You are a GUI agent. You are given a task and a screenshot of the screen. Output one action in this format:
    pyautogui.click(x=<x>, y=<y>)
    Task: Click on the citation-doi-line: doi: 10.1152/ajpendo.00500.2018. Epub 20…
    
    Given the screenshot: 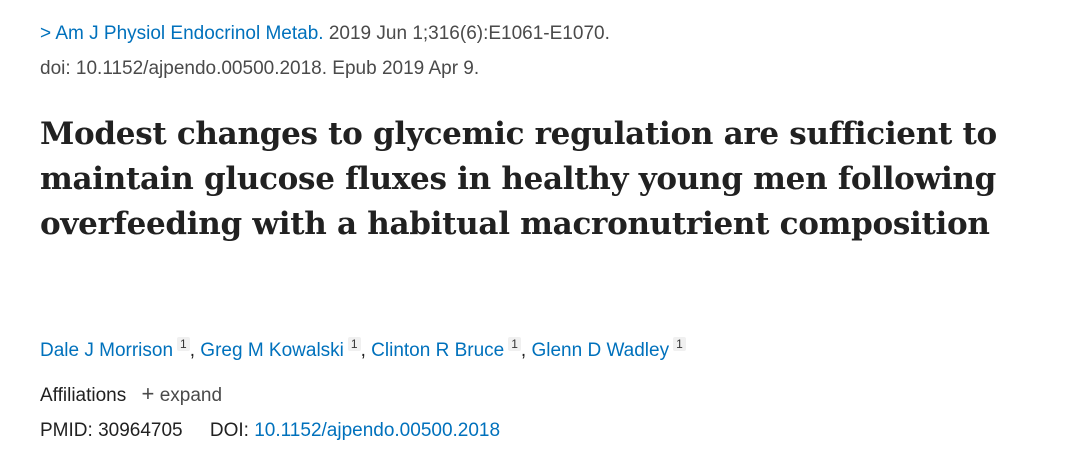 What is the action you would take?
    pyautogui.click(x=260, y=68)
    